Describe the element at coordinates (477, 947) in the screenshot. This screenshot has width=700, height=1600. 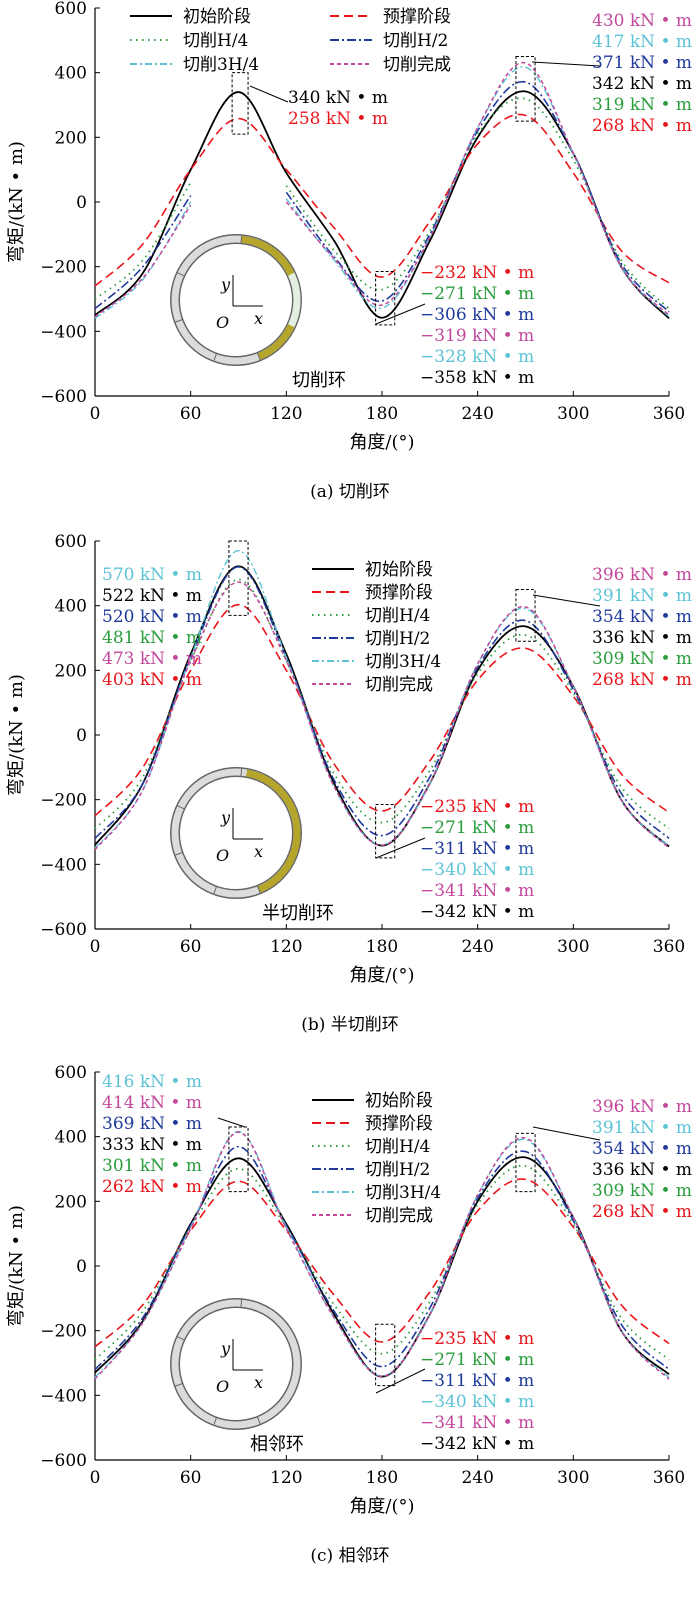
I see `x-tick-label: 240` at that location.